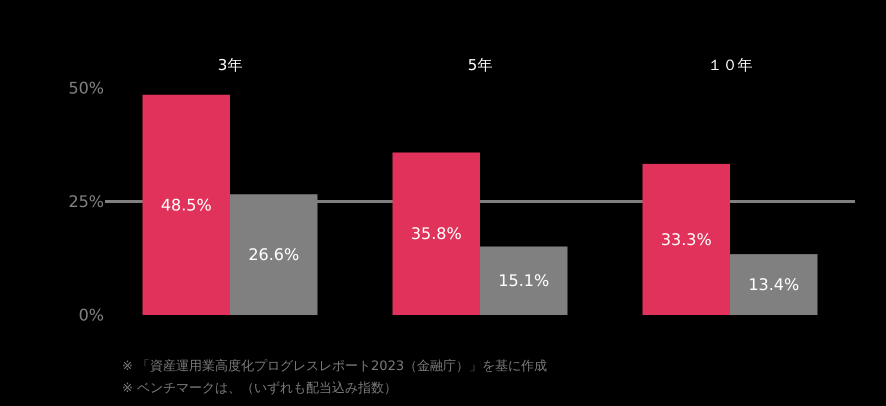 The height and width of the screenshot is (406, 886). What do you see at coordinates (335, 366) in the screenshot?
I see `text: ※ 「資産運用業高度化プログレスレポート2023（金融庁）」を基に作成` at bounding box center [335, 366].